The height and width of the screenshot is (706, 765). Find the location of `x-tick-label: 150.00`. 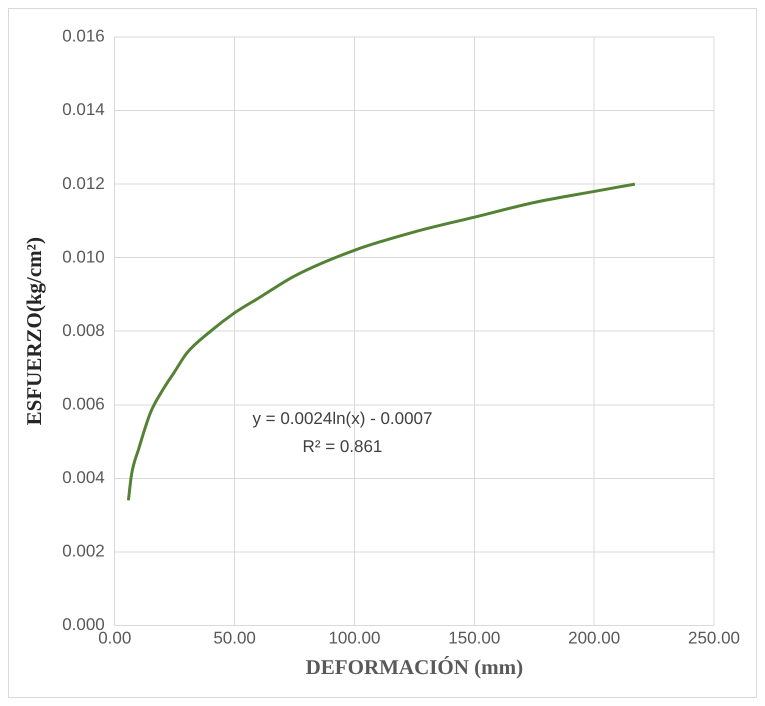

x-tick-label: 150.00 is located at coordinates (474, 638).